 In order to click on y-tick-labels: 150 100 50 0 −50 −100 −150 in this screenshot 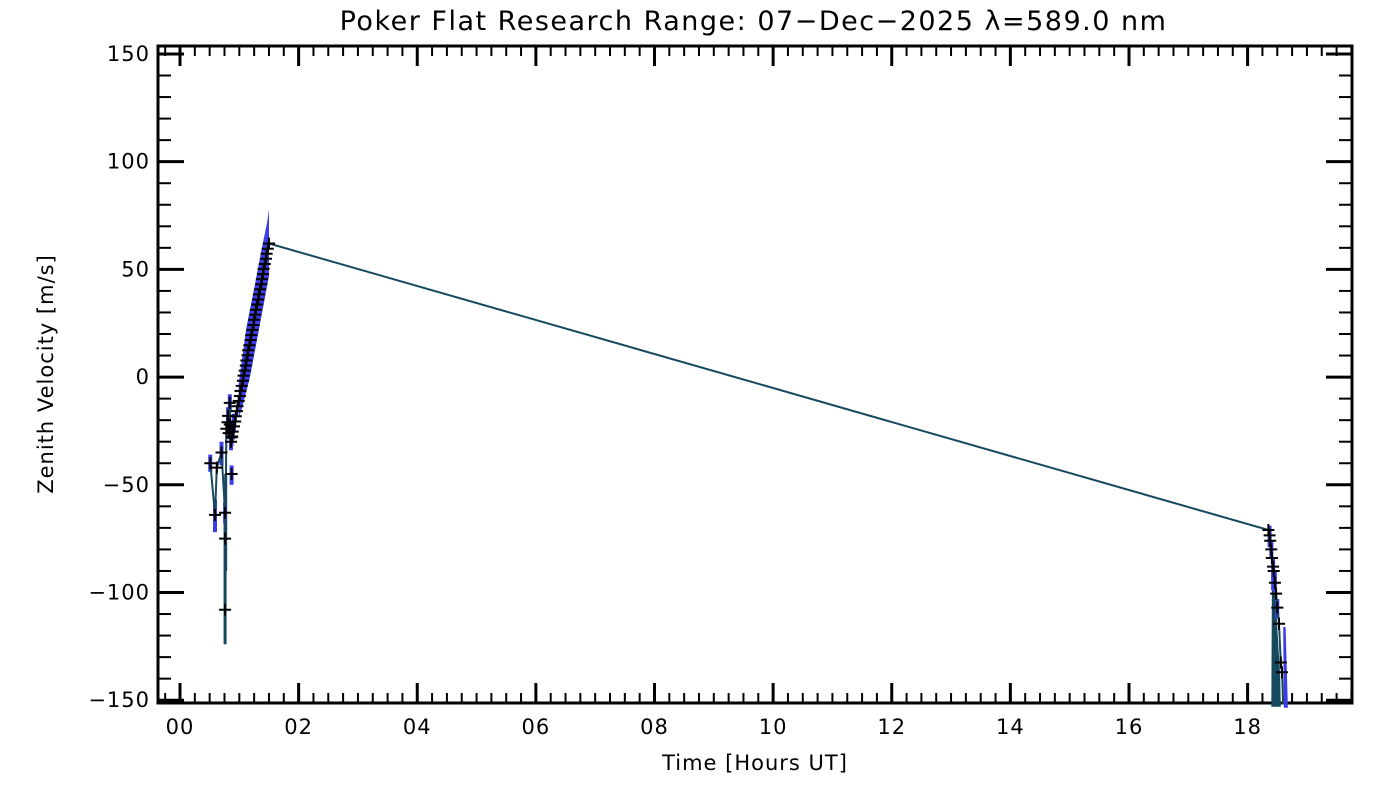, I will do `click(119, 377)`.